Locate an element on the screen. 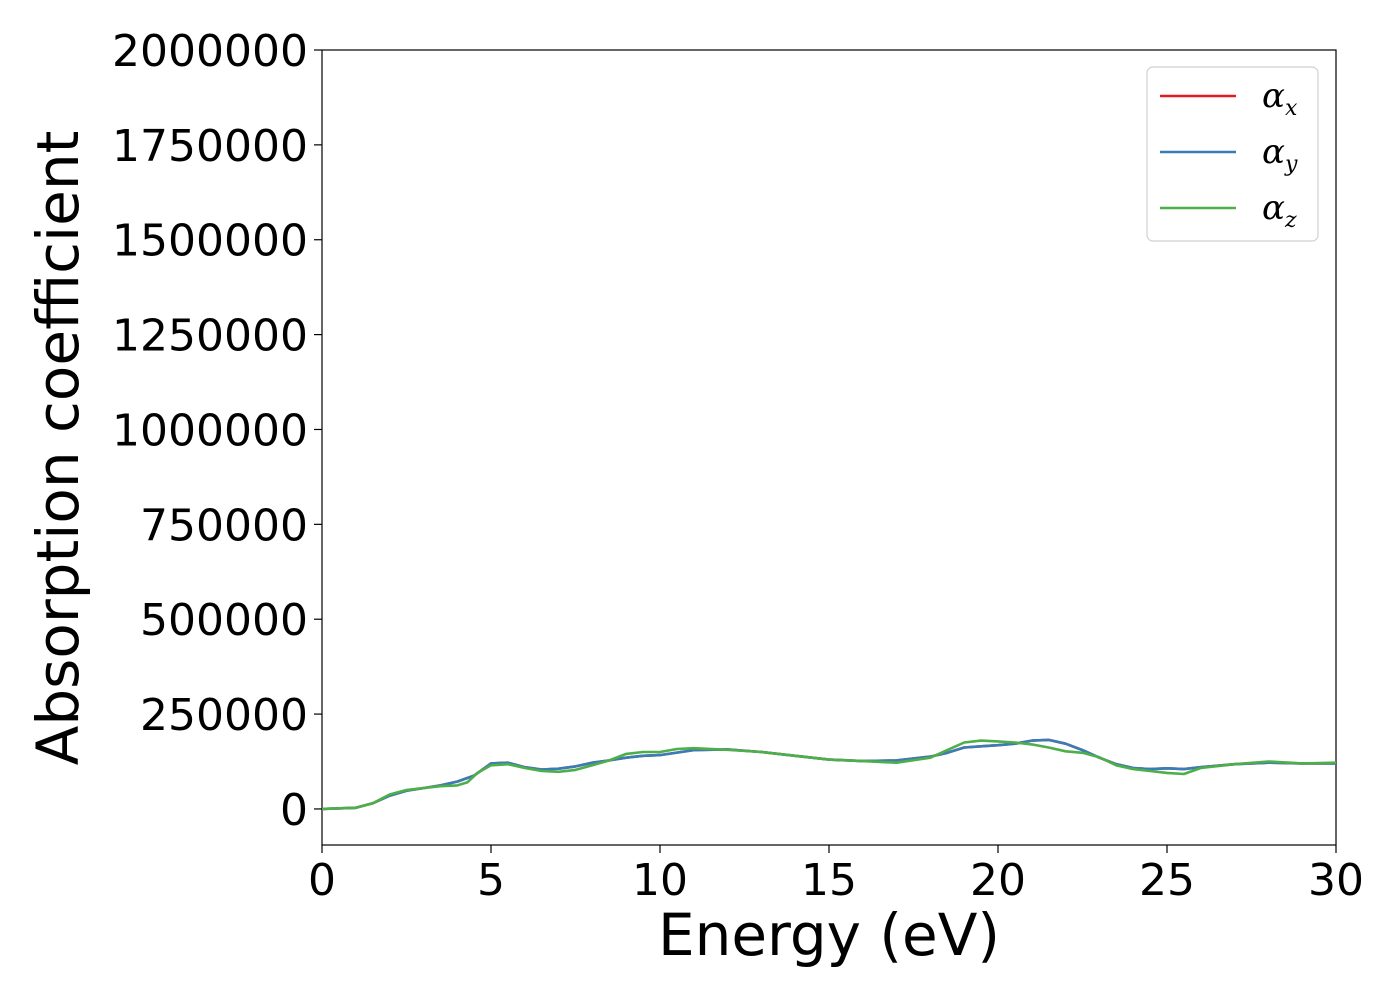 Image resolution: width=1400 pixels, height=1000 pixels. x-tick-label: 25 is located at coordinates (1167, 880).